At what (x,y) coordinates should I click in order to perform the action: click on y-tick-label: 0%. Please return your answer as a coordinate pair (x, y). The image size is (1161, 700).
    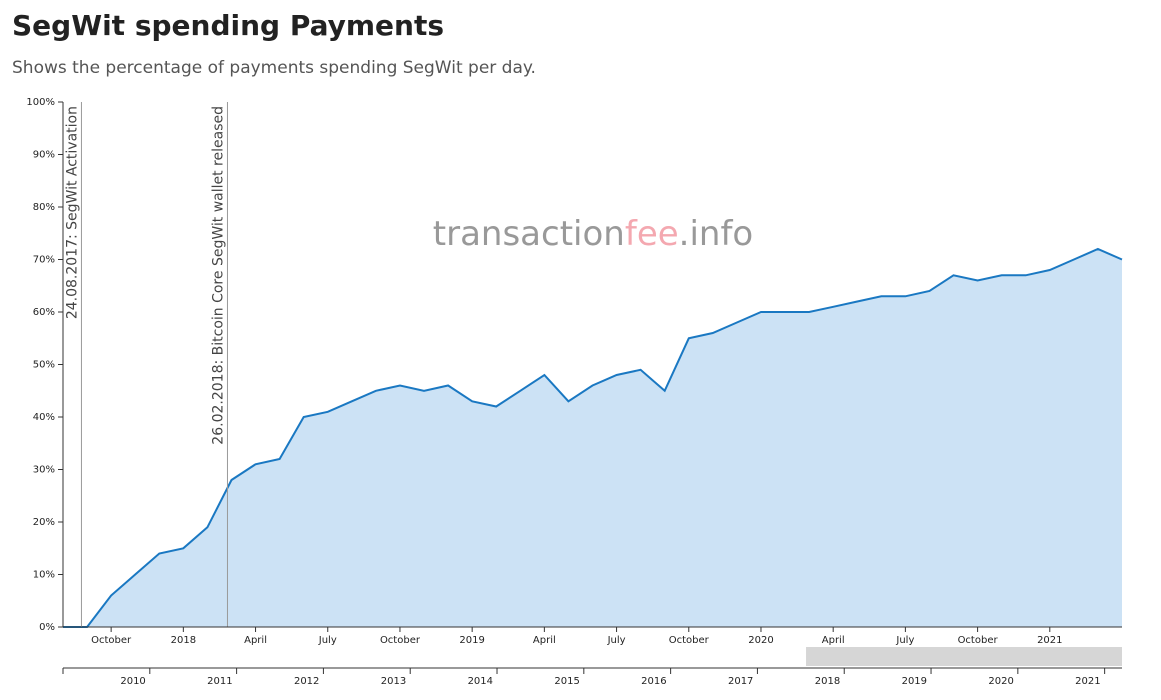
    Looking at the image, I should click on (47, 627).